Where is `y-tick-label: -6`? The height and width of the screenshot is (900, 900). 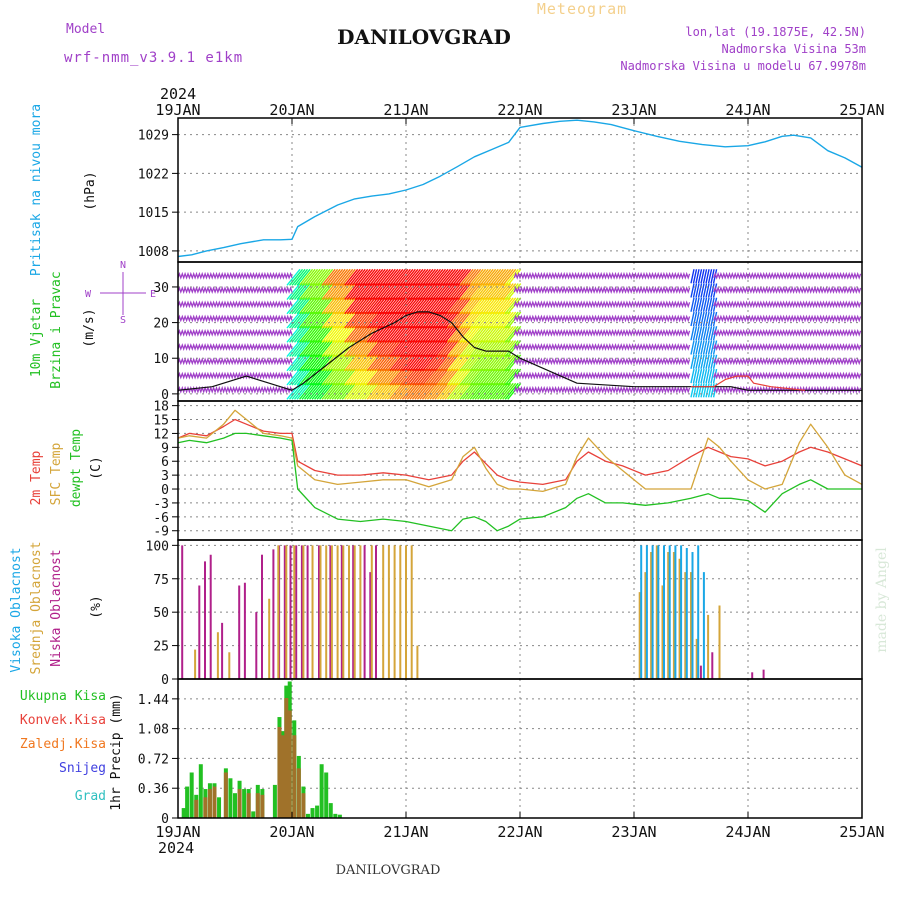 y-tick-label: -6 is located at coordinates (161, 518).